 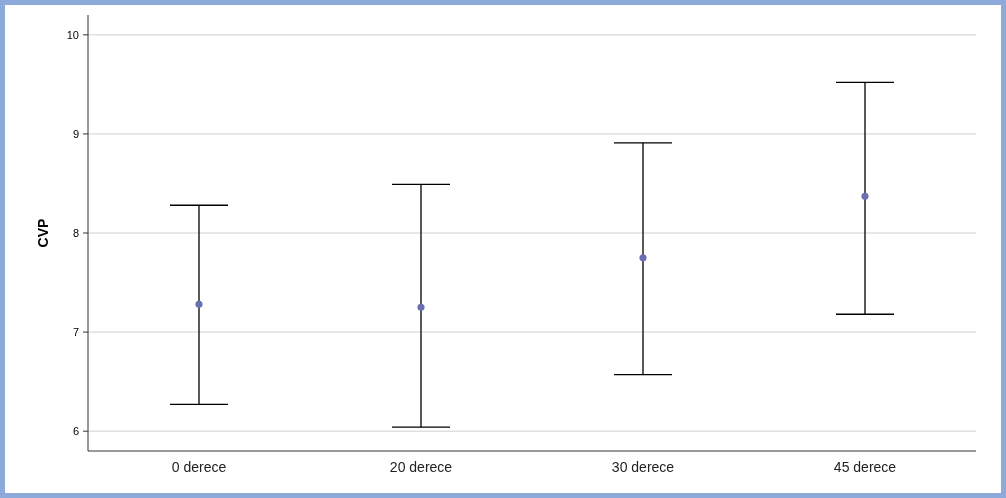 What do you see at coordinates (421, 467) in the screenshot?
I see `x-tick-label: 20 derece` at bounding box center [421, 467].